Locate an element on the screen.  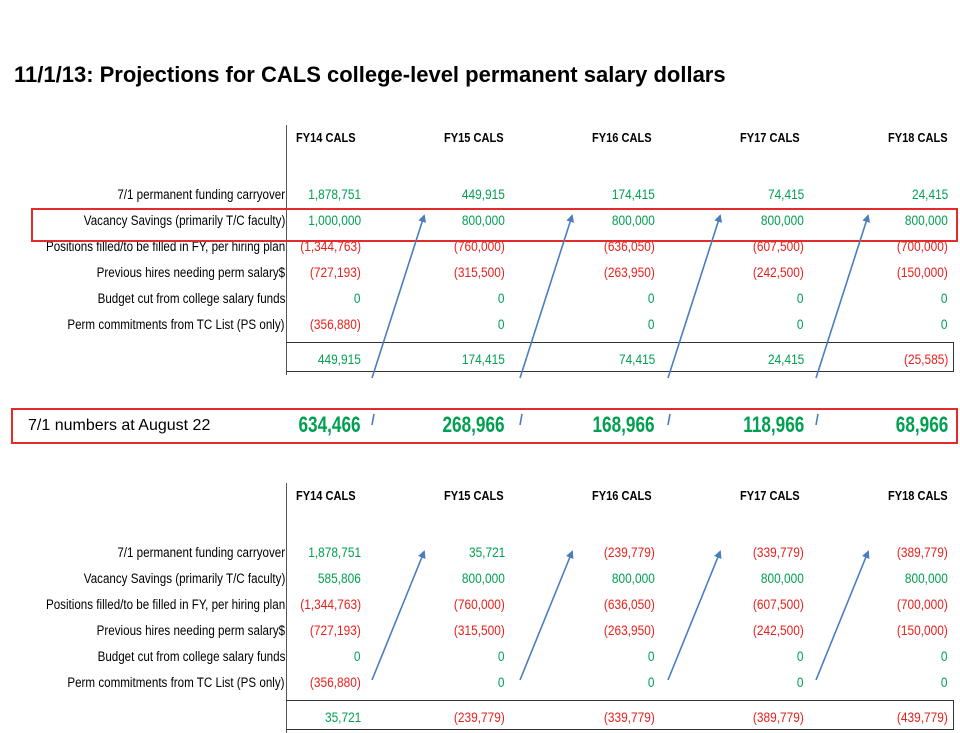
table-cell: 449,915 is located at coordinates (483, 194).